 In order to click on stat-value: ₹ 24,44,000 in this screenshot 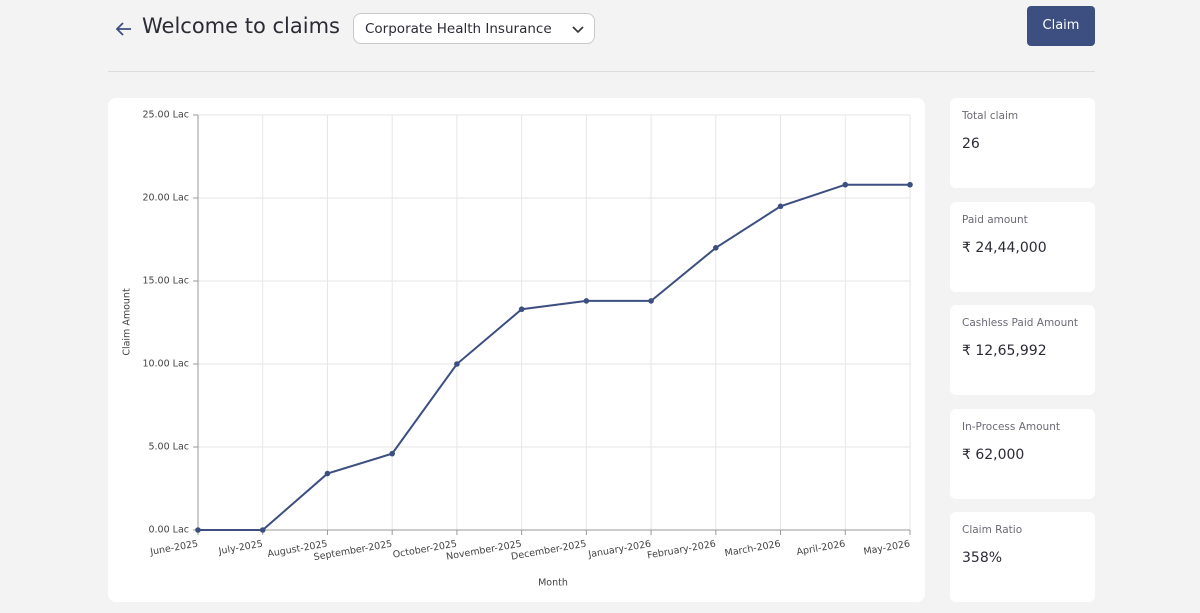, I will do `click(1004, 248)`.